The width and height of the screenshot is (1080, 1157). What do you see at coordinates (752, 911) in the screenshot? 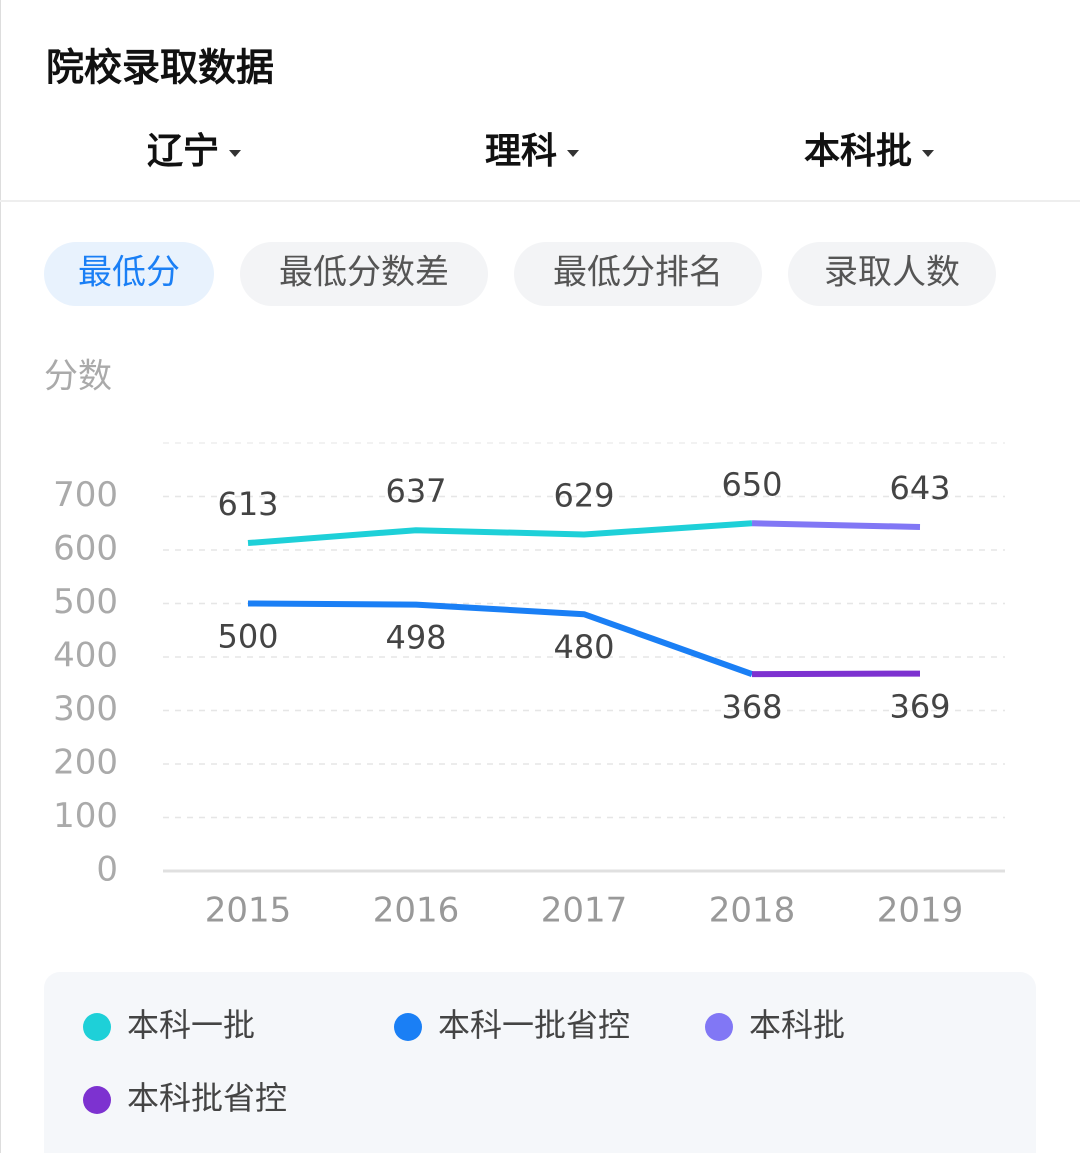
I see `x-tick-label: 2018` at bounding box center [752, 911].